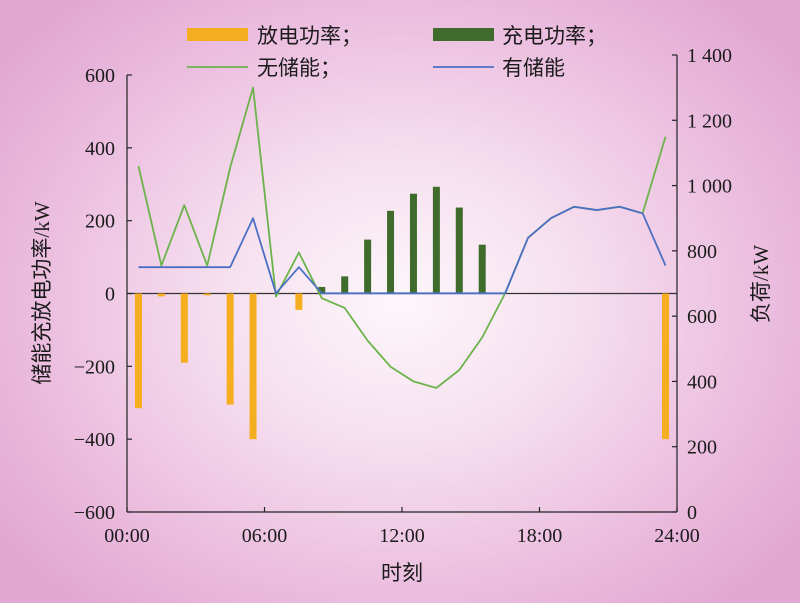 The image size is (800, 603). Describe the element at coordinates (709, 187) in the screenshot. I see `right-y-tick-label: 1 000` at that location.